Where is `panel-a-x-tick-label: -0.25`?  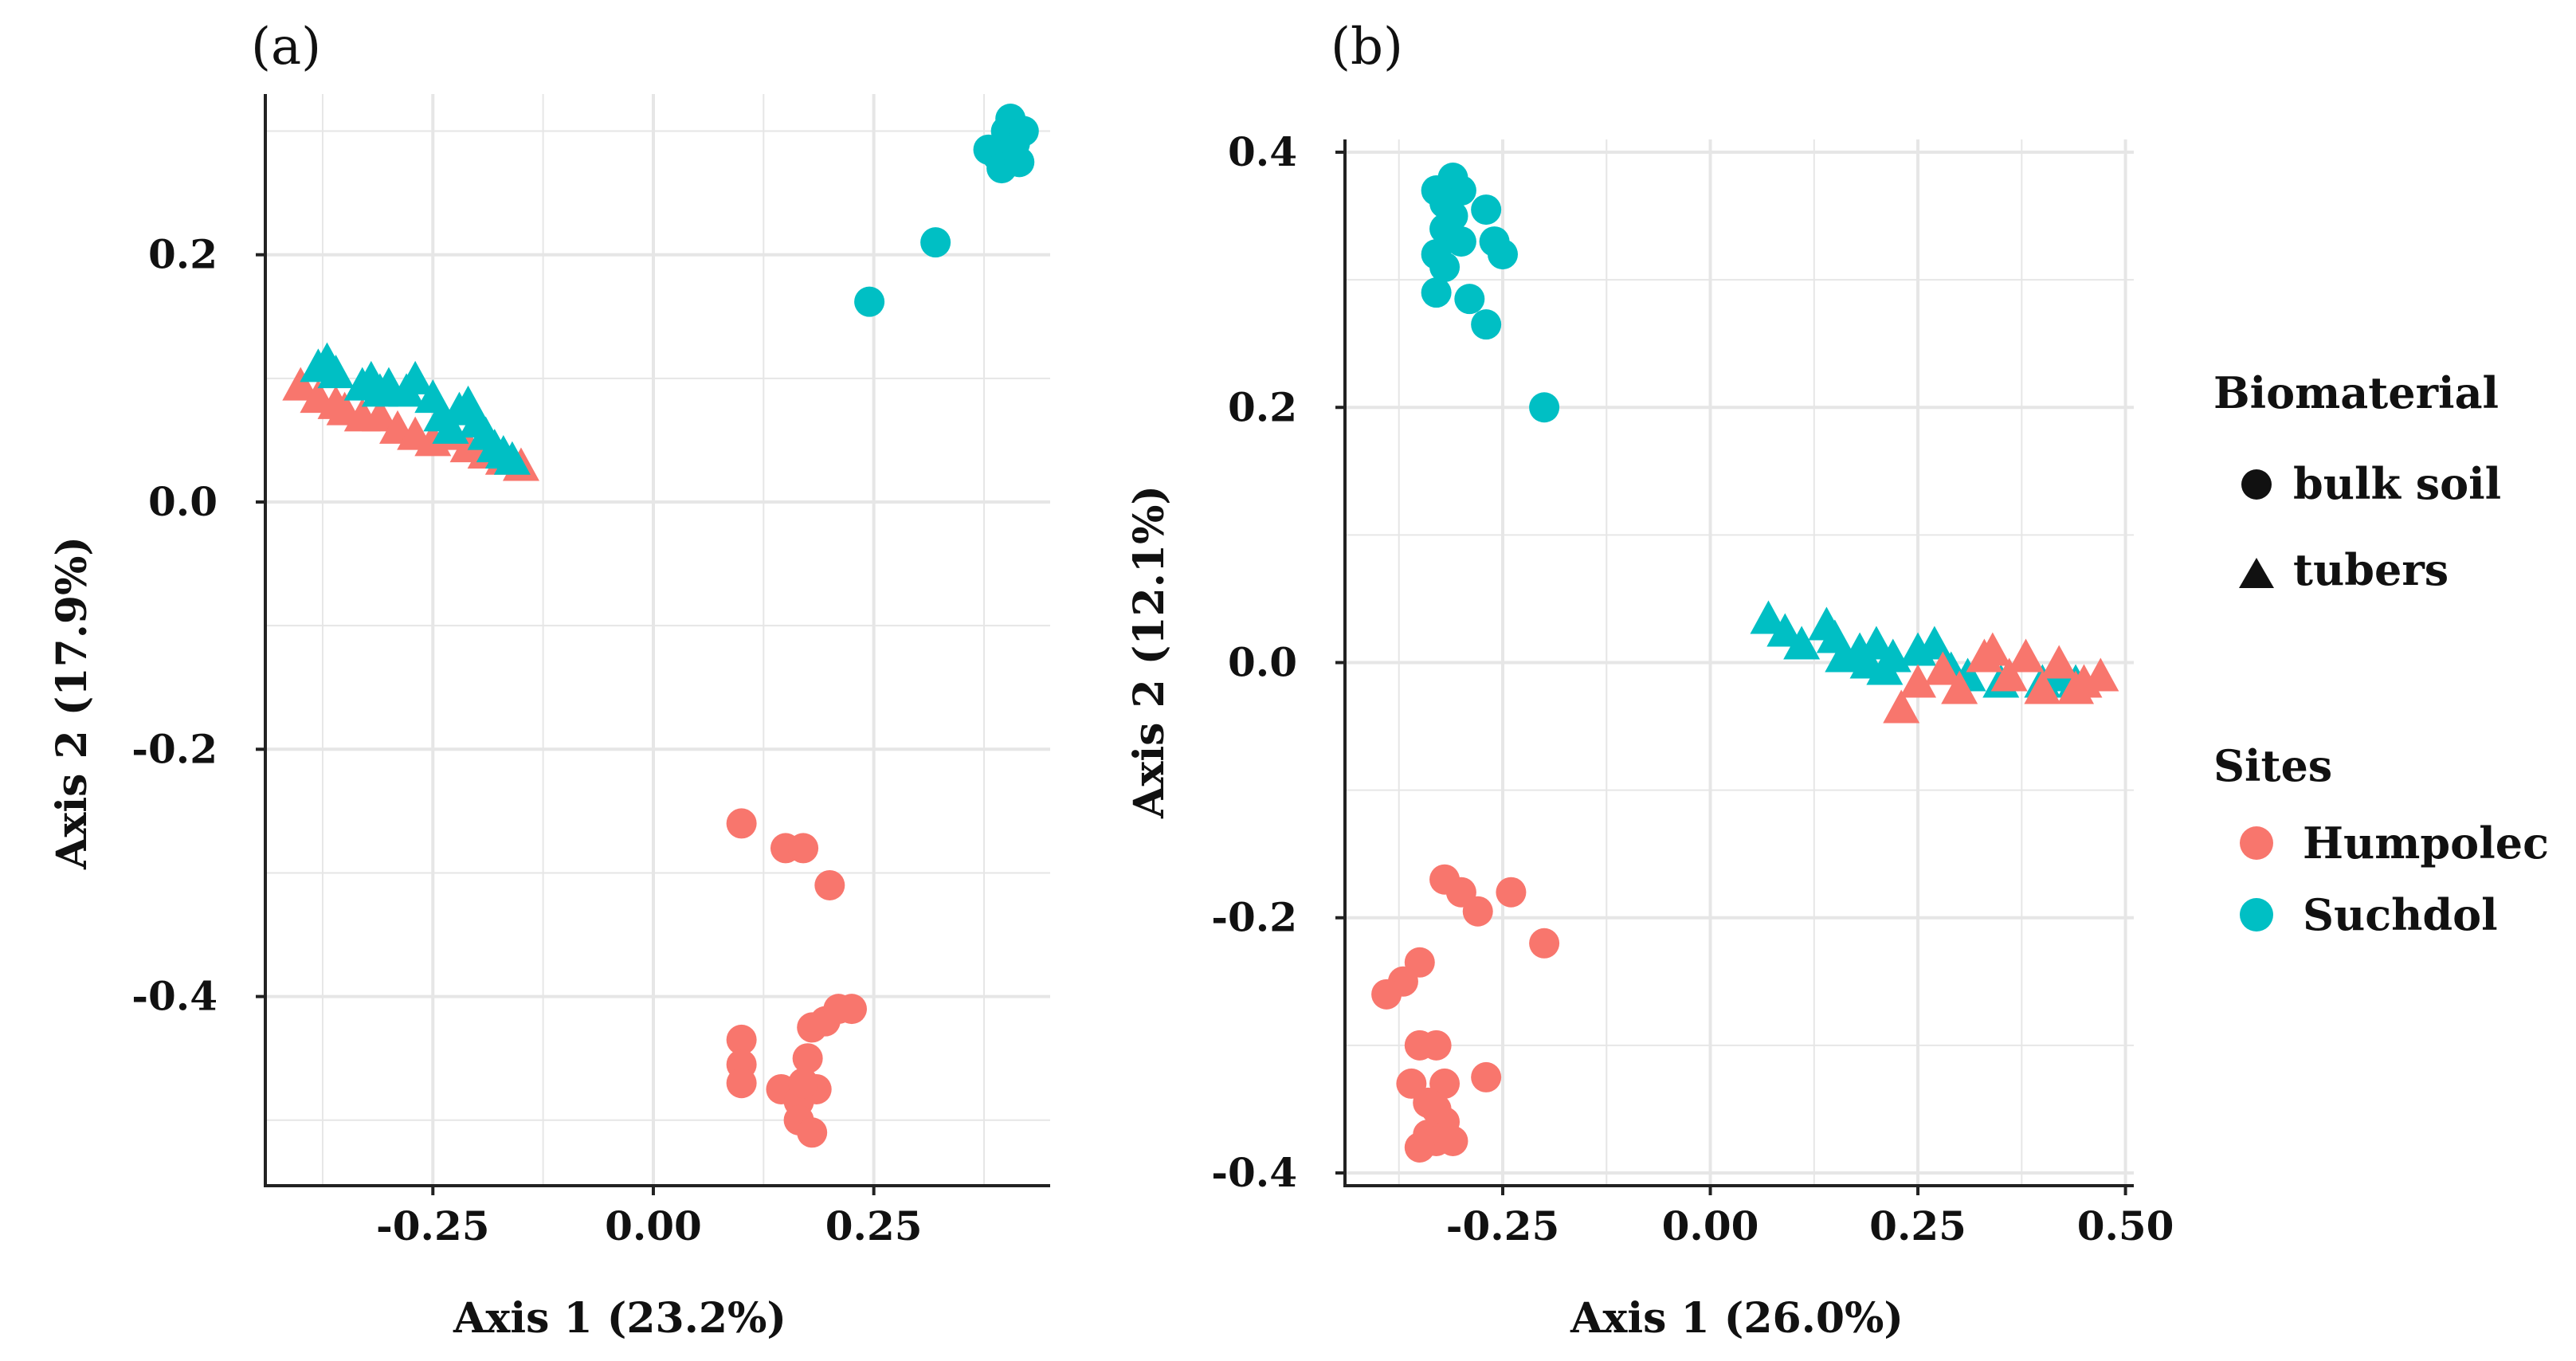 panel-a-x-tick-label: -0.25 is located at coordinates (433, 1225).